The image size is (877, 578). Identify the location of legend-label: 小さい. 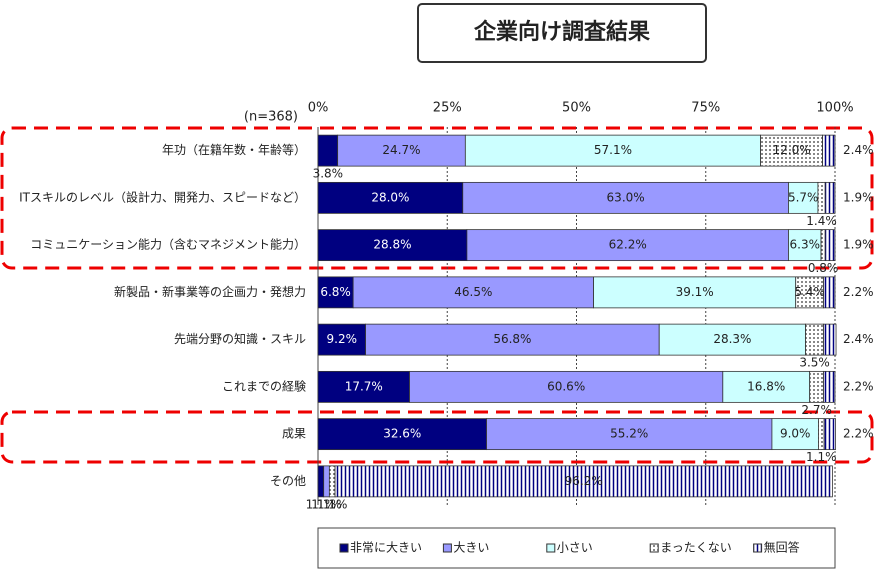
(575, 548).